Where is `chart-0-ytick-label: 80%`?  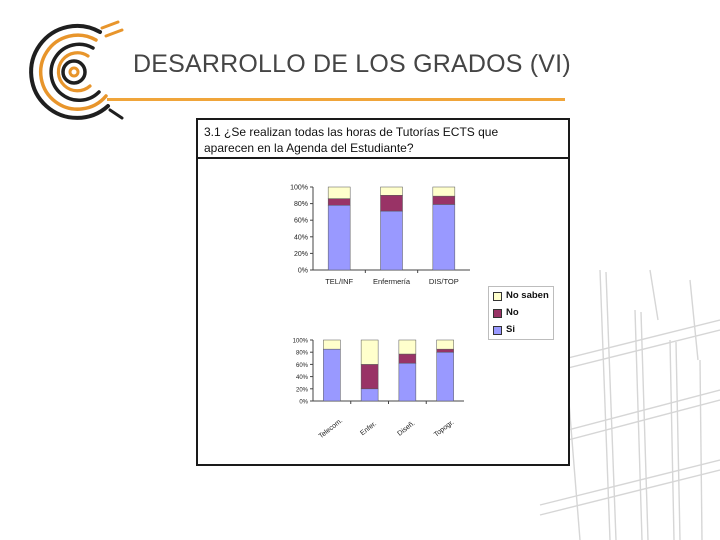
chart-0-ytick-label: 80% is located at coordinates (301, 204).